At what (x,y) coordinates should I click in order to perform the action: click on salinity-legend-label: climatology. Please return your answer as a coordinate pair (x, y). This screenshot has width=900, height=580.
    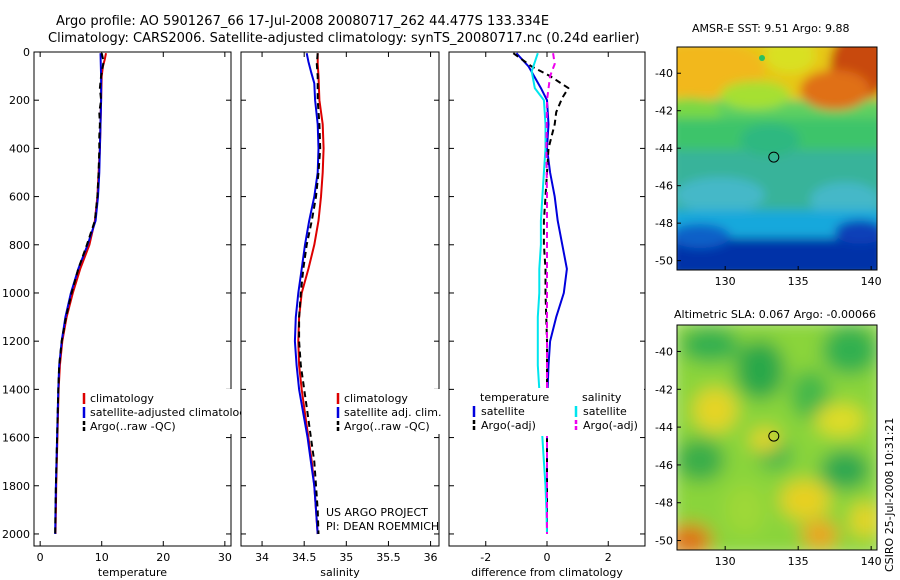
    Looking at the image, I should click on (376, 398).